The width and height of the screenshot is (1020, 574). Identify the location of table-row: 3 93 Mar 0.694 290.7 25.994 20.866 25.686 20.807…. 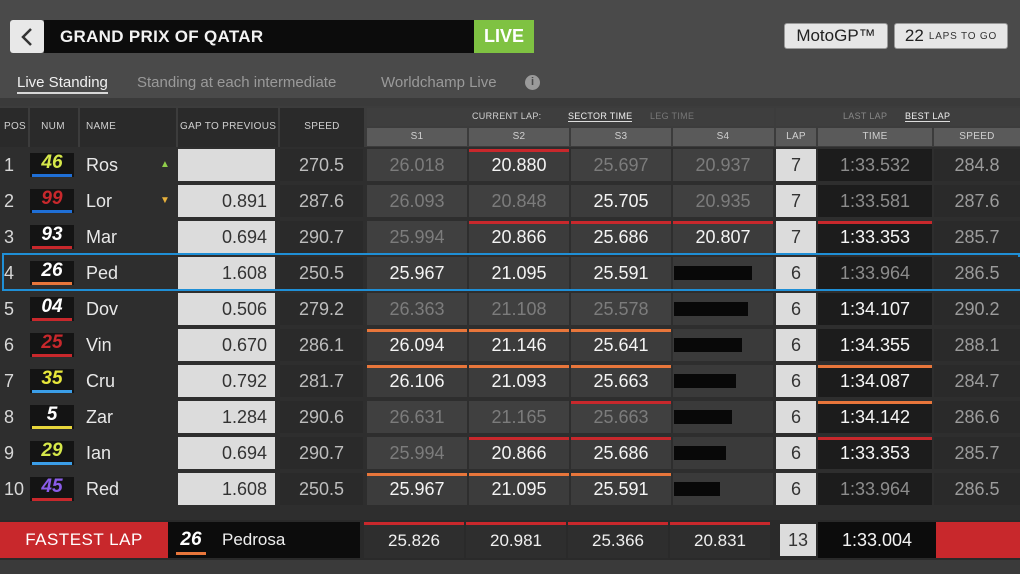
(510, 237).